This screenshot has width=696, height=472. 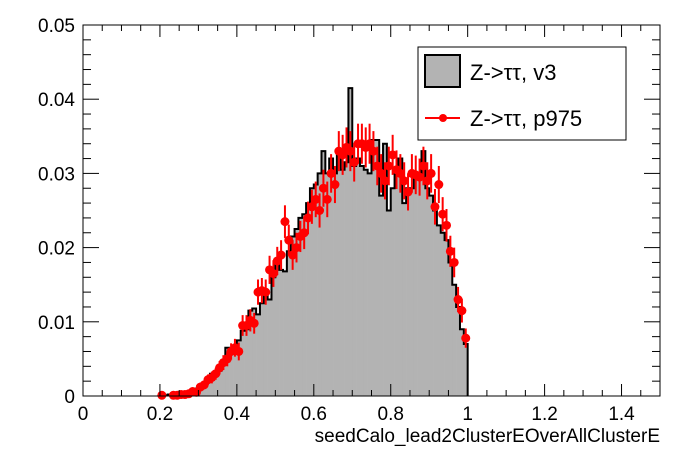 What do you see at coordinates (487, 436) in the screenshot?
I see `x-axis-label: seedCalo_lead2ClusterEOverAllClusterE` at bounding box center [487, 436].